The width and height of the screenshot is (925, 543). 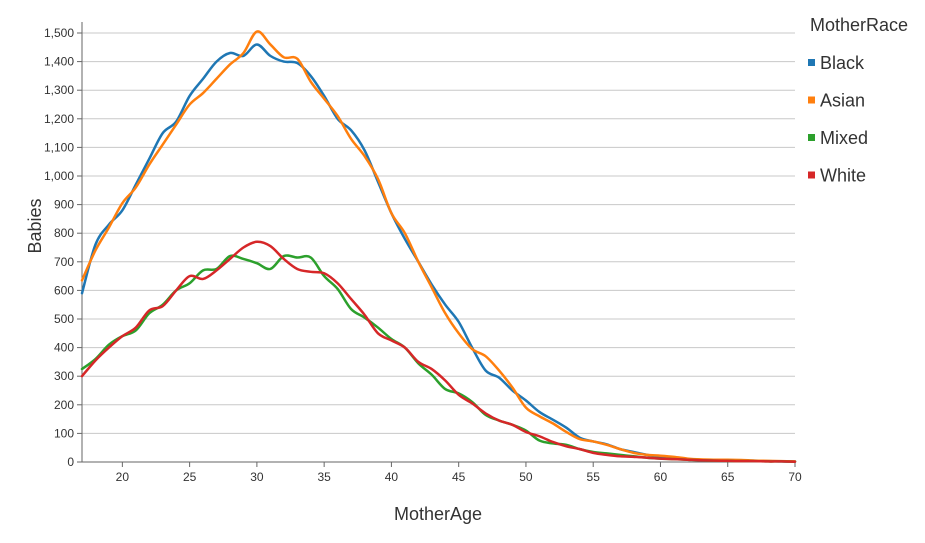 What do you see at coordinates (64, 376) in the screenshot?
I see `y-tick-label: 300` at bounding box center [64, 376].